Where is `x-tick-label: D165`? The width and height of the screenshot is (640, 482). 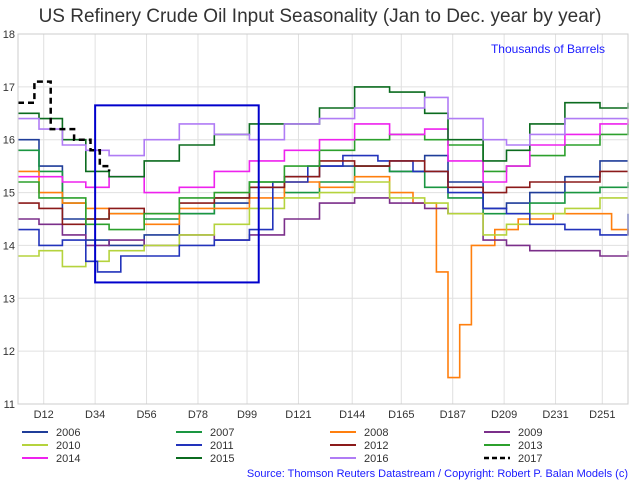 x-tick-label: D165 is located at coordinates (401, 415).